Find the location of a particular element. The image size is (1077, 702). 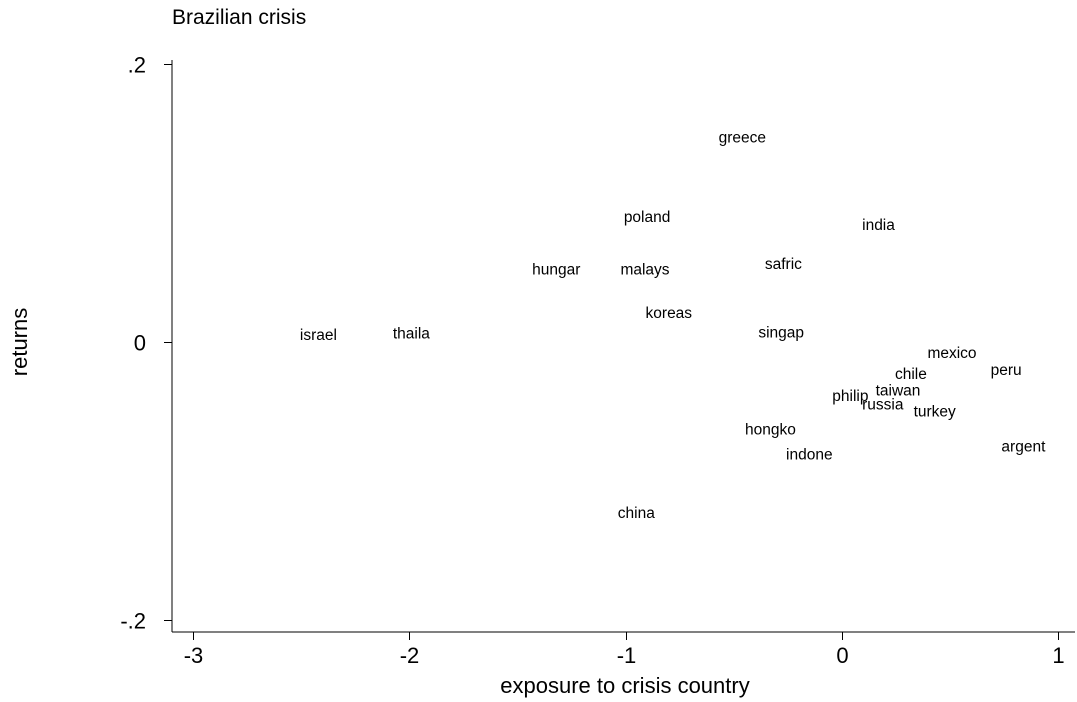

point-label-turkey: turkey is located at coordinates (935, 412).